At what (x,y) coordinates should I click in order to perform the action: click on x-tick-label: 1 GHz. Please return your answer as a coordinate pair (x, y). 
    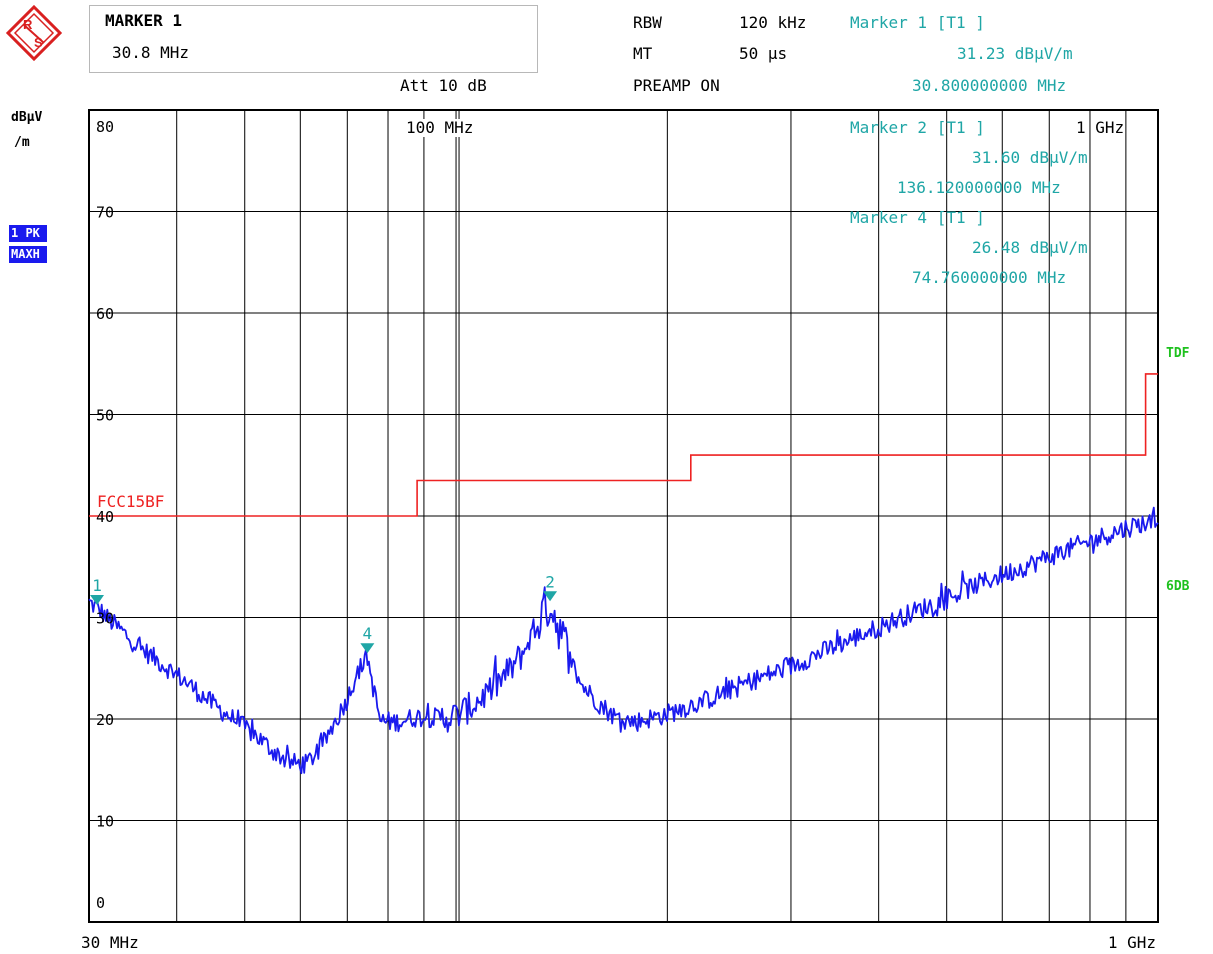
    Looking at the image, I should click on (1132, 942).